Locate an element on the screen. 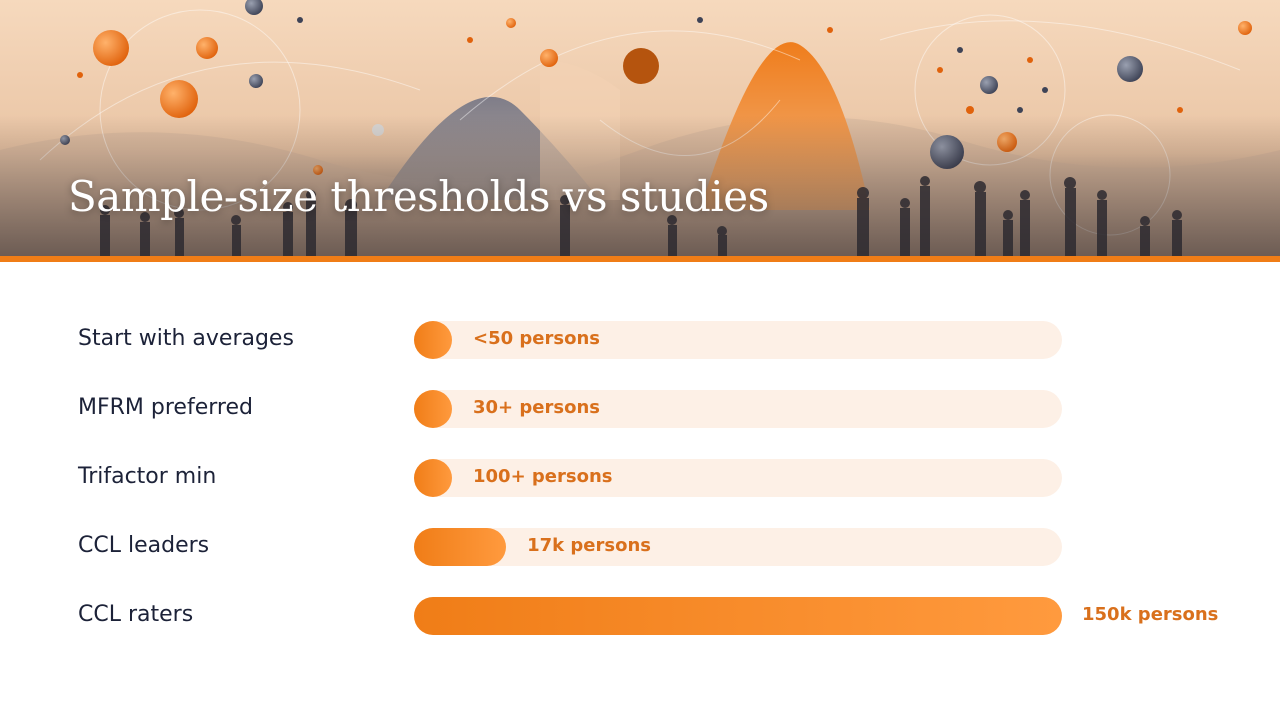 The image size is (1280, 720). chart-row: Start with averages <50 persons is located at coordinates (640, 340).